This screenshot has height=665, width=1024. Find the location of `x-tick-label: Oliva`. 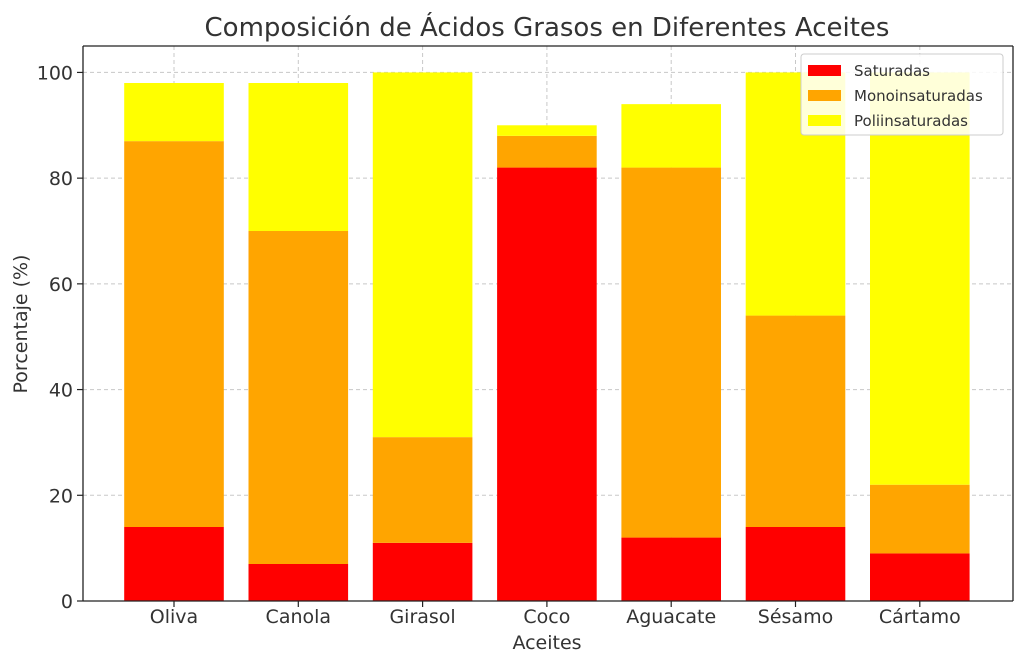

x-tick-label: Oliva is located at coordinates (174, 617).